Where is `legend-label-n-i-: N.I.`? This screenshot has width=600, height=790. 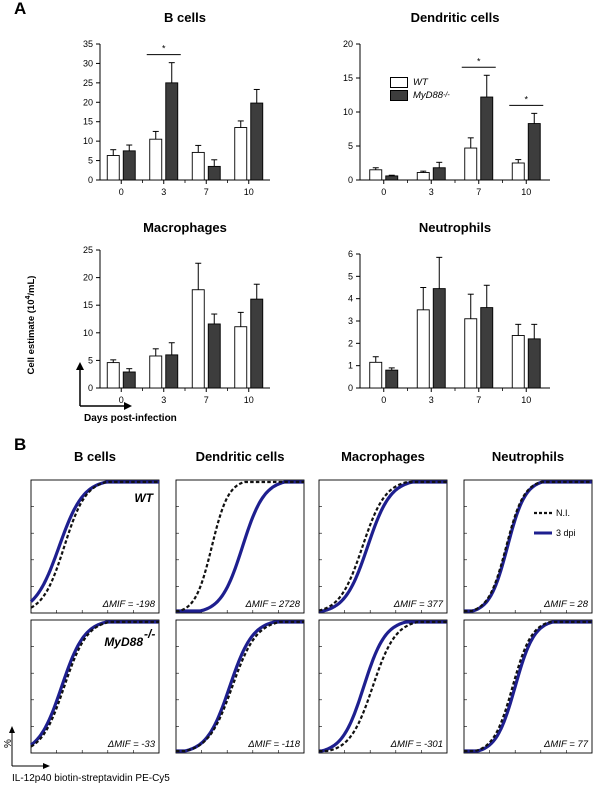 legend-label-n-i-: N.I. is located at coordinates (563, 513).